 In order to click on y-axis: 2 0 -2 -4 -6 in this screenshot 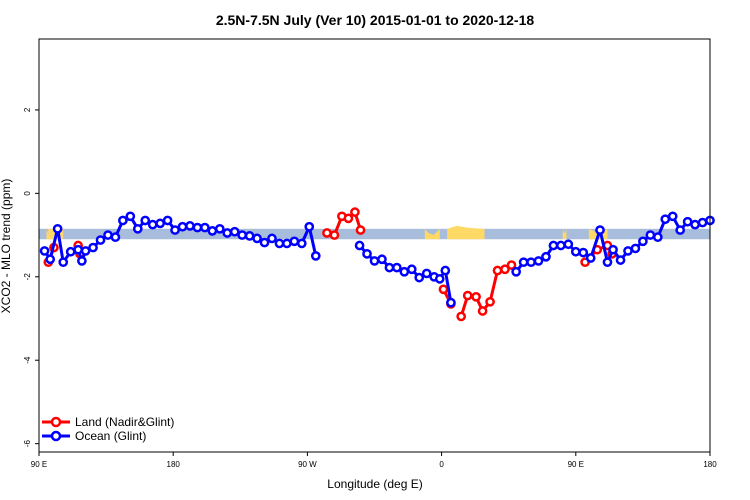, I will do `click(31, 277)`.